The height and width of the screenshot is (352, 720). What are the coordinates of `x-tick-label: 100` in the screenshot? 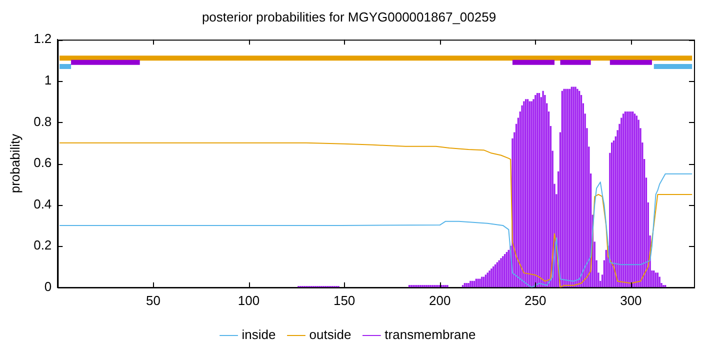 It's located at (249, 300).